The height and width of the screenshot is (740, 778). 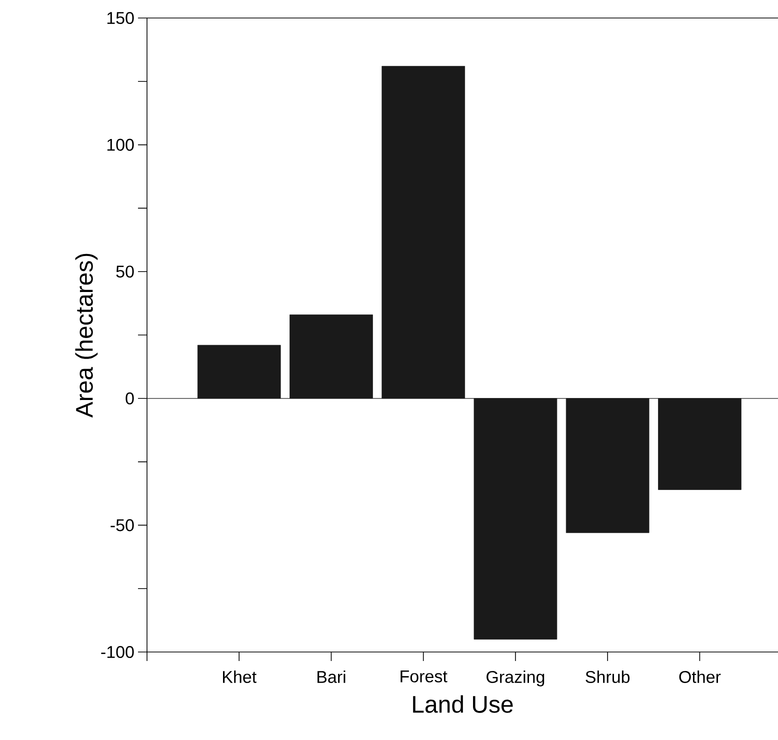 I want to click on y-tick-label: -100, so click(x=117, y=652).